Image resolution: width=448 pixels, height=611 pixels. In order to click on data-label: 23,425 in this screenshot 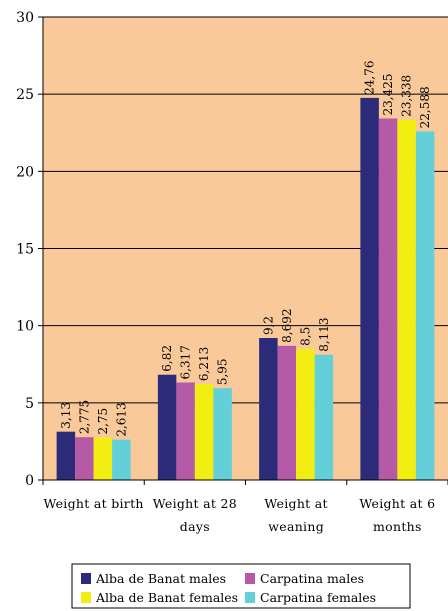, I will do `click(388, 94)`.